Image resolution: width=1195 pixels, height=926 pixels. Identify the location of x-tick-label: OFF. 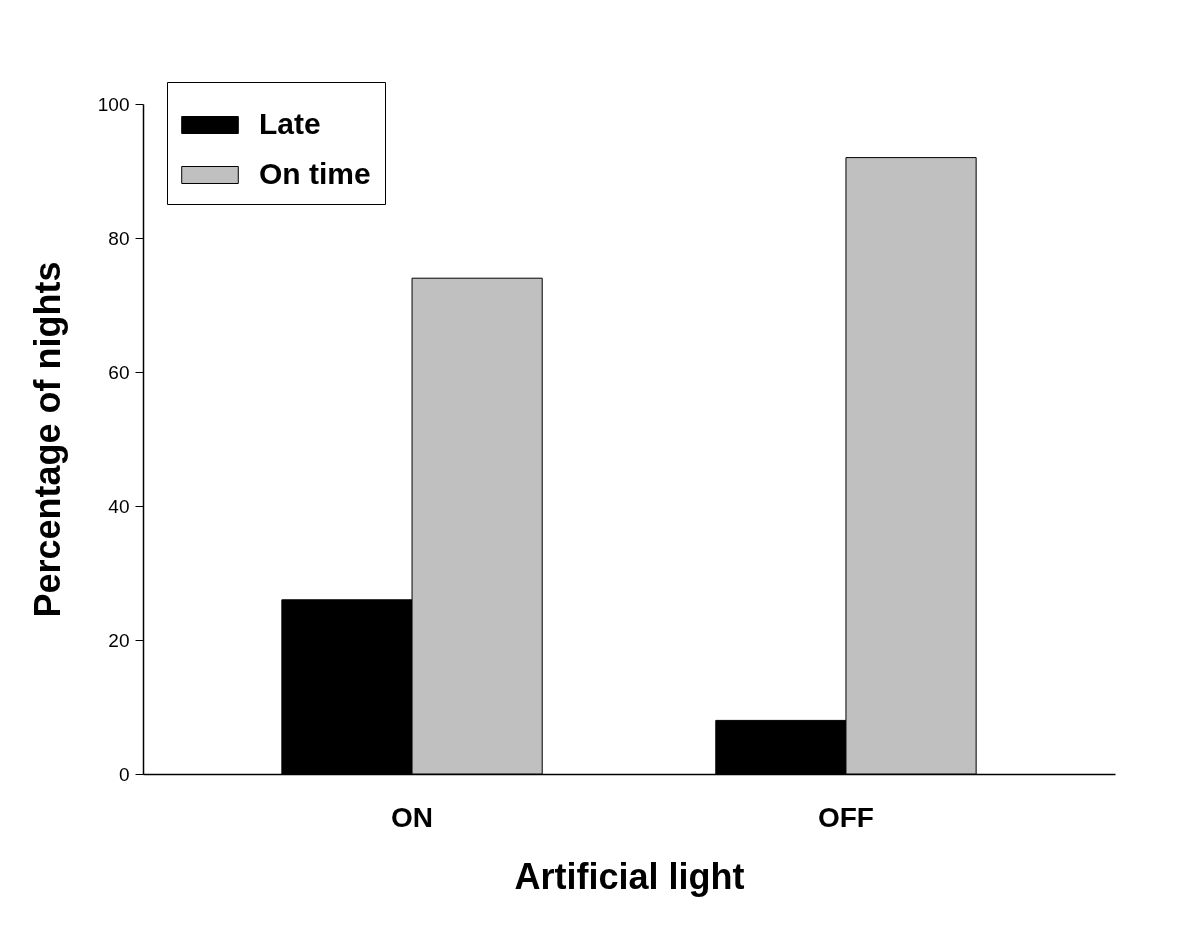
(845, 817).